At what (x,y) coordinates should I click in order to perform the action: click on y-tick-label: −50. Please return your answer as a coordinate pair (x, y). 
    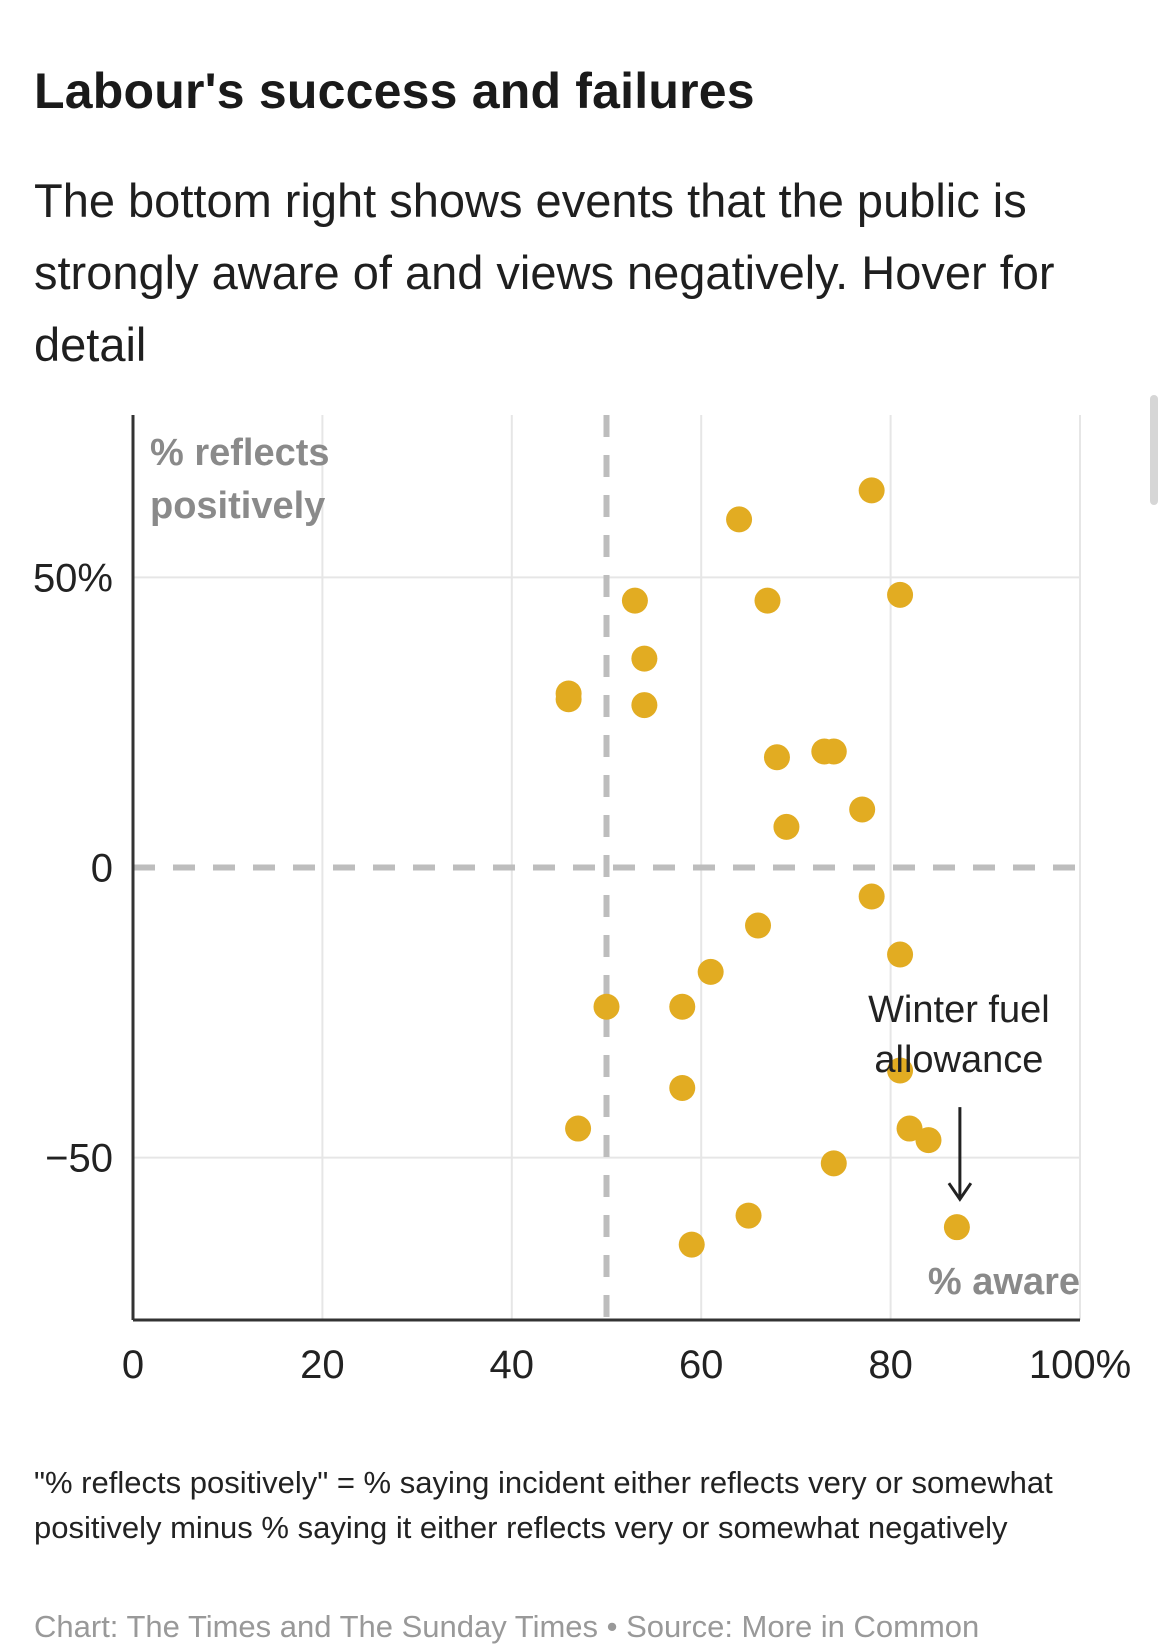
    Looking at the image, I should click on (79, 1159).